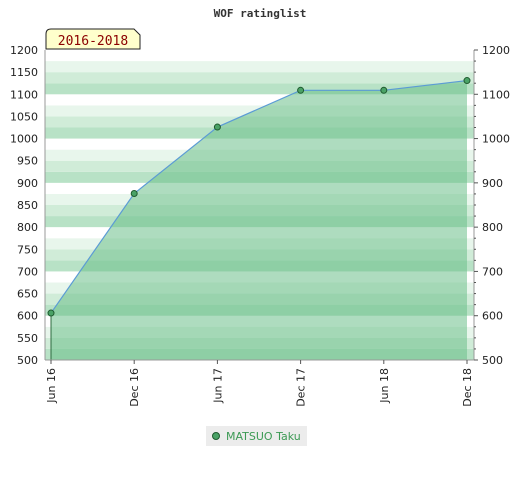  Describe the element at coordinates (301, 387) in the screenshot. I see `x-tick-label: Dec 17` at that location.